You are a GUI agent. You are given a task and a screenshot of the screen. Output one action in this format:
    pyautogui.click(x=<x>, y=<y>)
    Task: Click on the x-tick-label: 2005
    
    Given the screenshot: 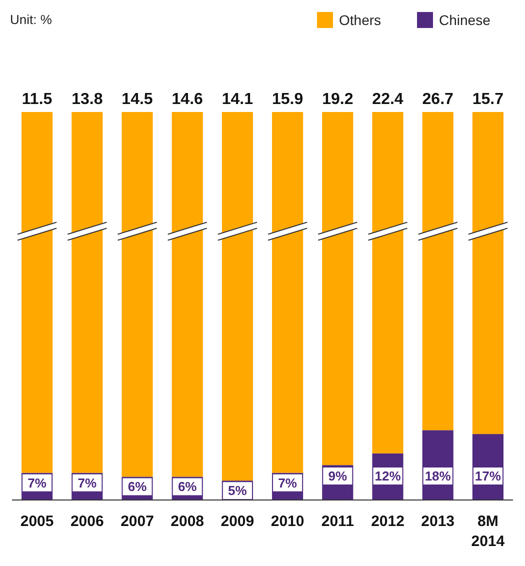 What is the action you would take?
    pyautogui.click(x=37, y=521)
    